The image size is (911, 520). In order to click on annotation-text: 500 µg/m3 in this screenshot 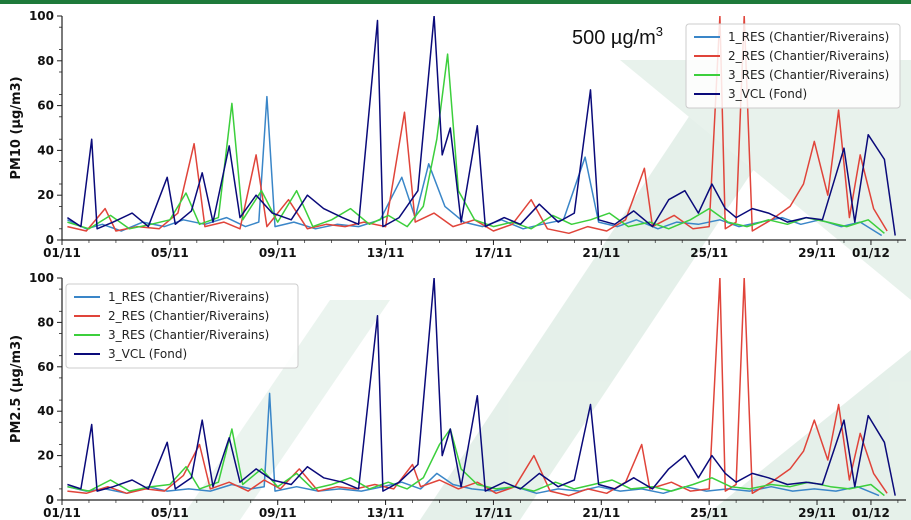, I will do `click(617, 36)`.